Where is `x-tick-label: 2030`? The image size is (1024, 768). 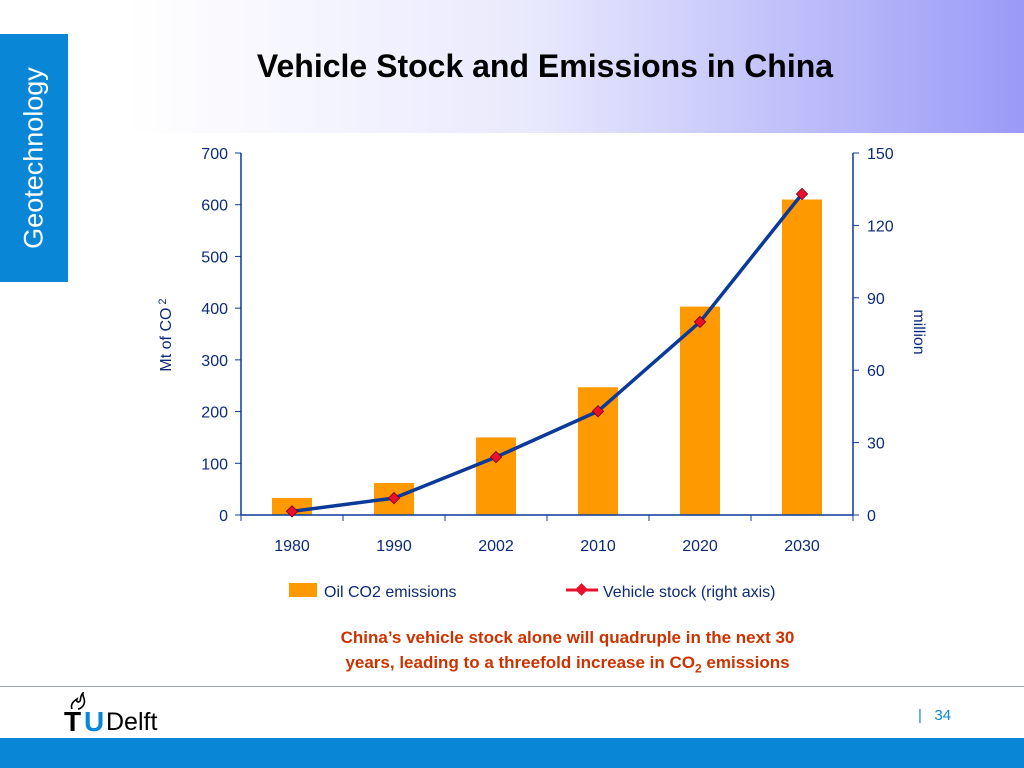
x-tick-label: 2030 is located at coordinates (802, 546).